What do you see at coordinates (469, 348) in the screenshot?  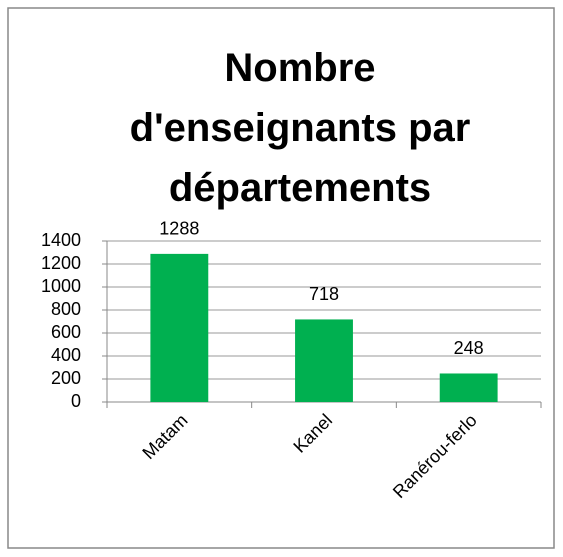 I see `data-label: 248` at bounding box center [469, 348].